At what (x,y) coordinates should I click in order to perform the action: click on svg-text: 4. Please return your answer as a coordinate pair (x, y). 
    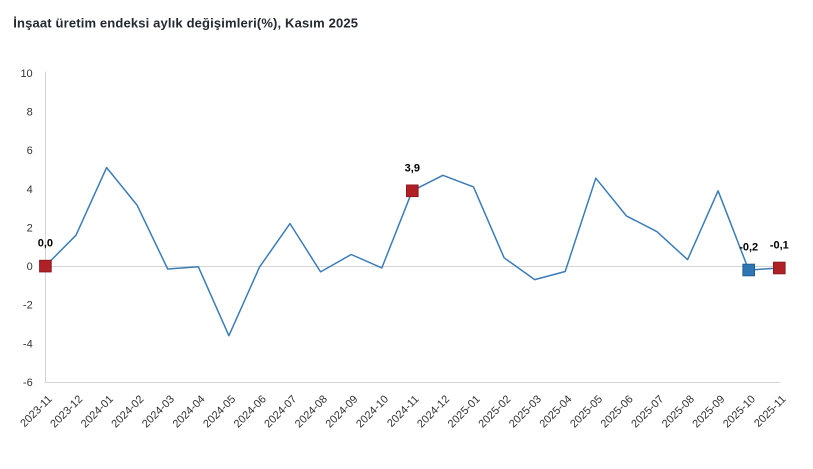
    Looking at the image, I should click on (30, 190).